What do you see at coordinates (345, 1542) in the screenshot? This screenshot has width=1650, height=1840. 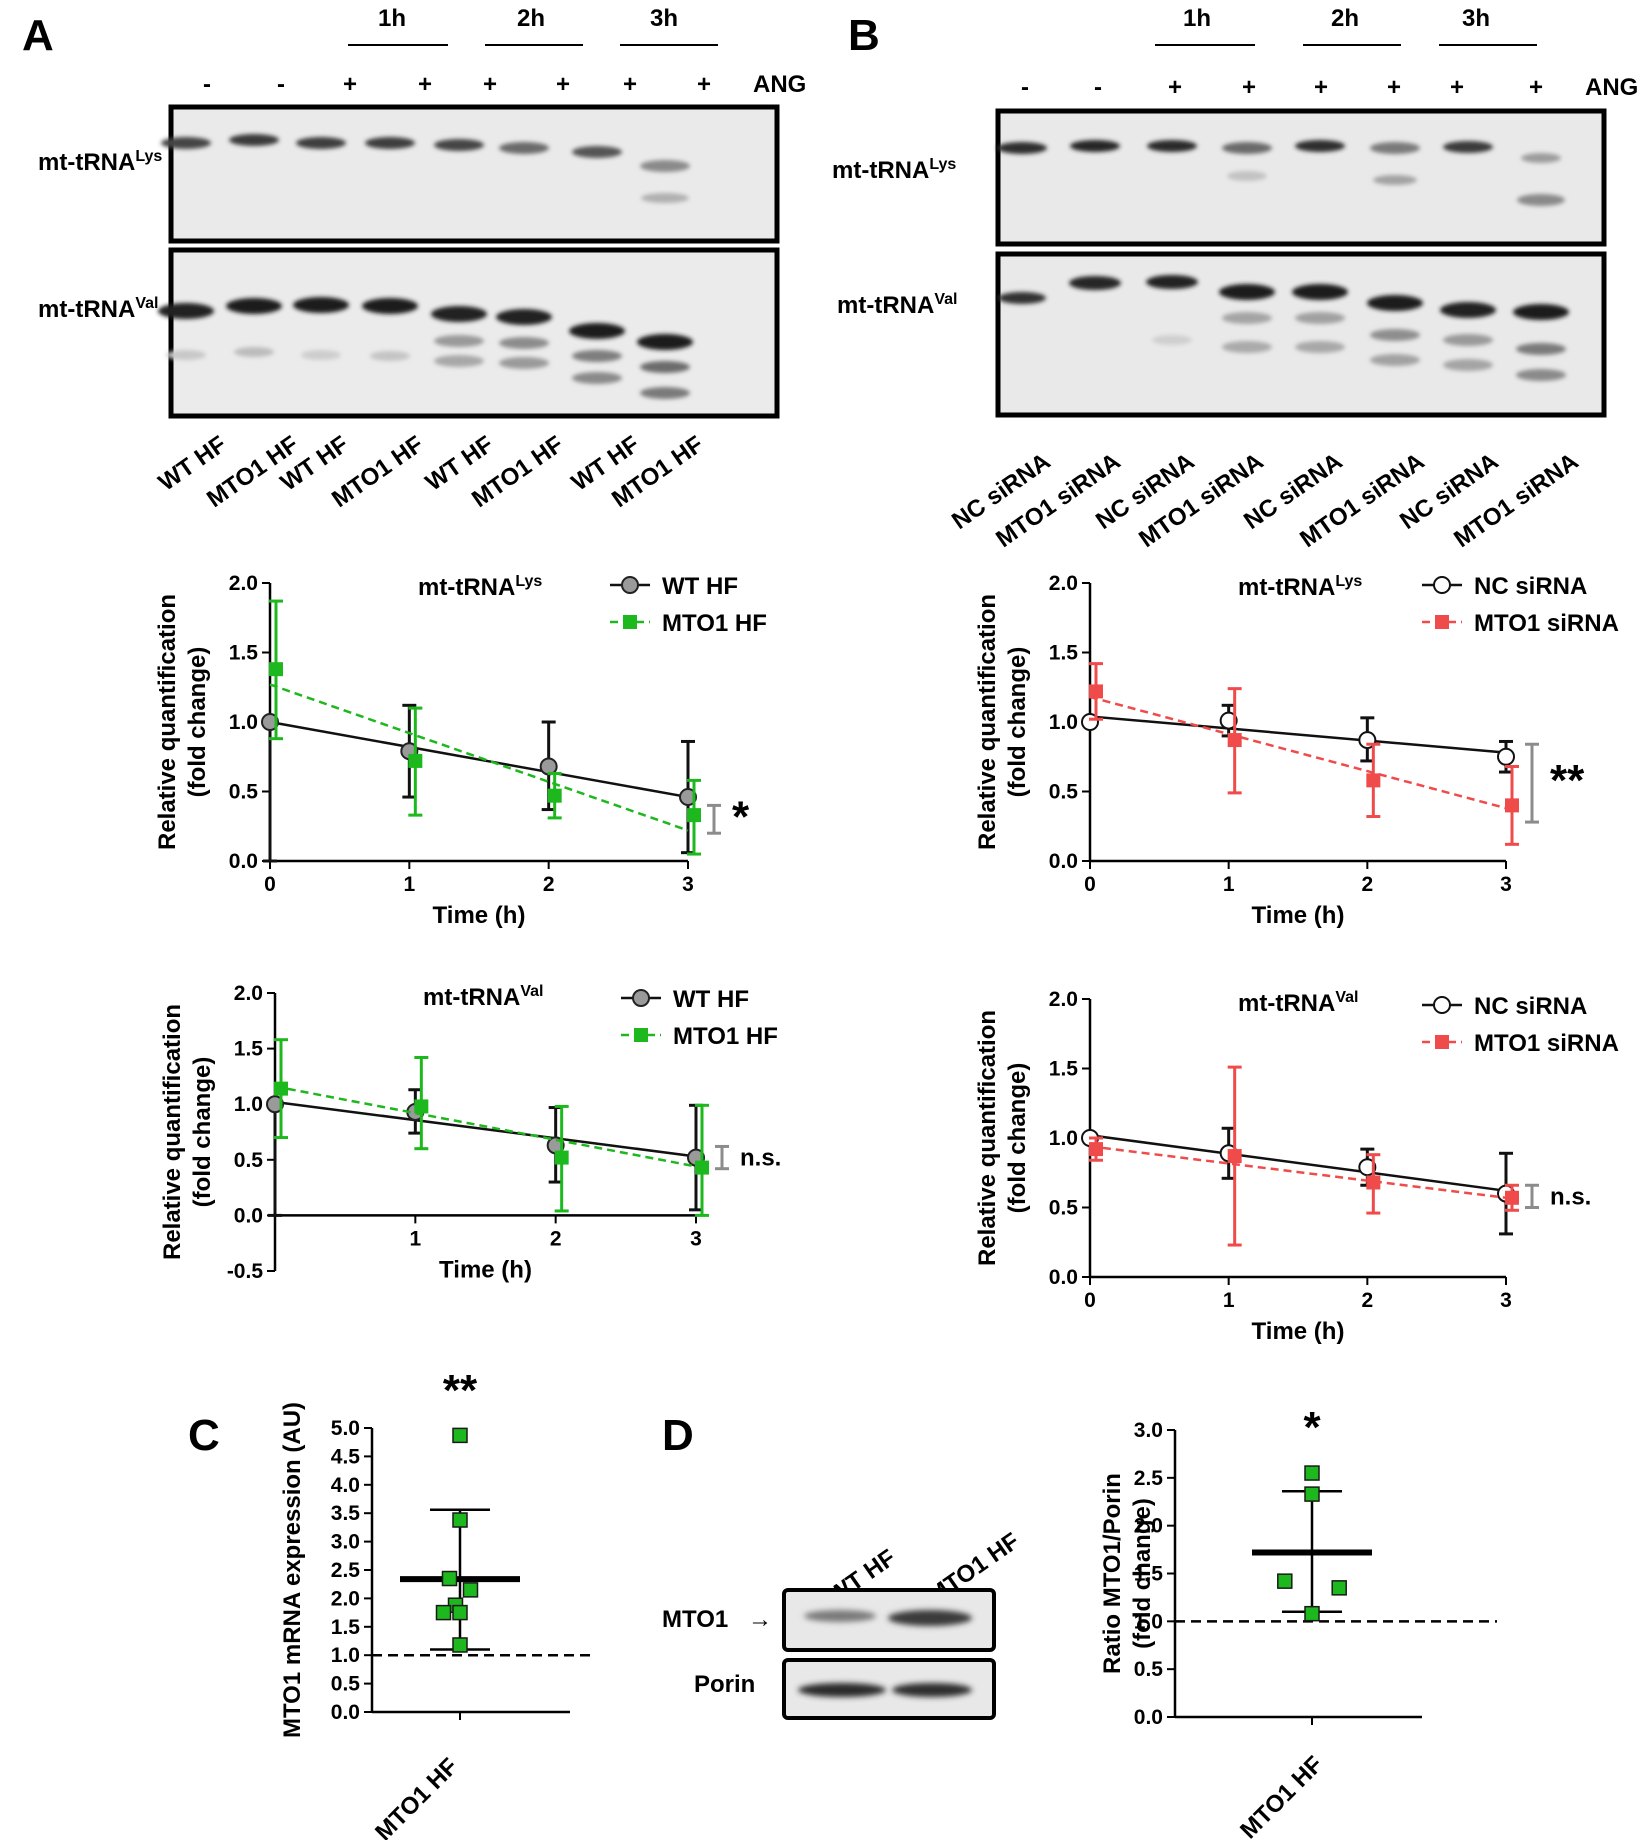 I see `y-tick-label: 3.0` at bounding box center [345, 1542].